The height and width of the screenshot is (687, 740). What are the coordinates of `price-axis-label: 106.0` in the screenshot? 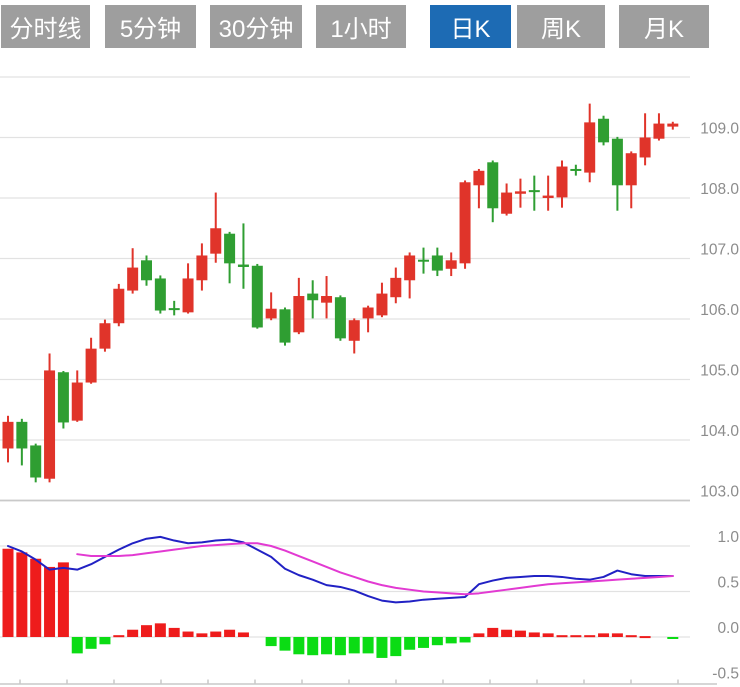 It's located at (719, 310).